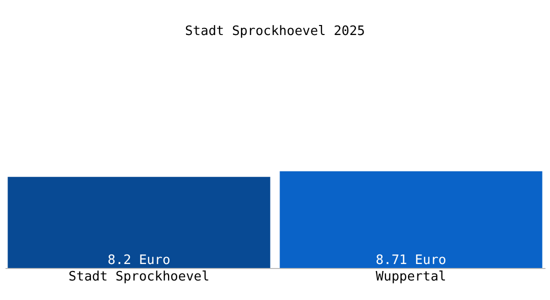 This screenshot has width=550, height=300. I want to click on x-tick-label: Stadt Sprockhoevel, so click(139, 277).